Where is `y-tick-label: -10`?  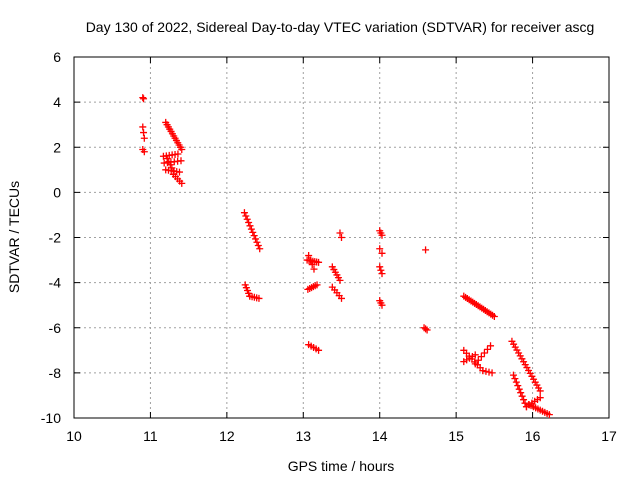
y-tick-label: -10 is located at coordinates (51, 418).